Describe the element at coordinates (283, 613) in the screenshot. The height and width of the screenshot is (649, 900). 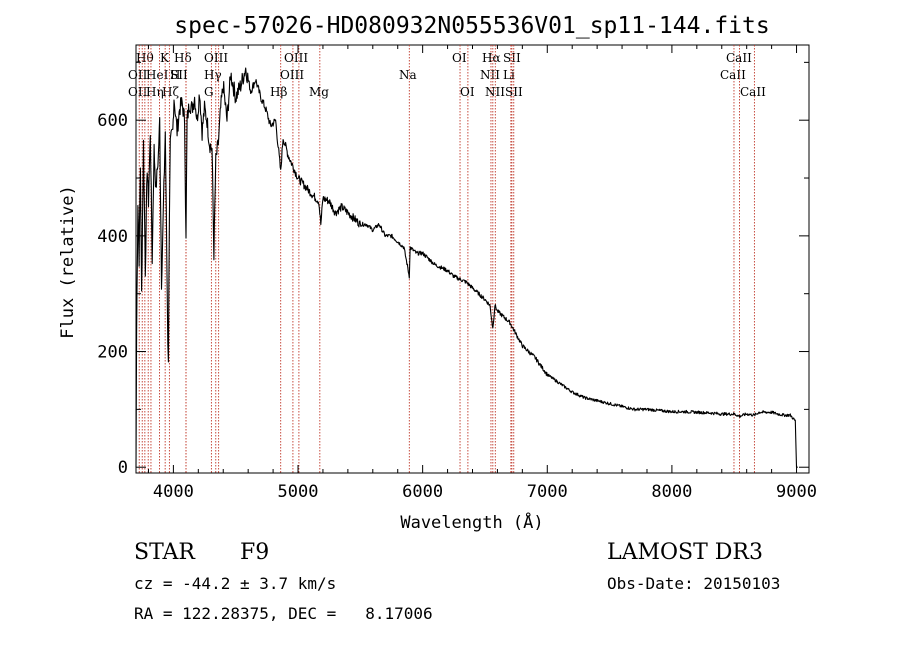
I see `coordinates: RA = 122.28375, DEC = 8.17006` at that location.